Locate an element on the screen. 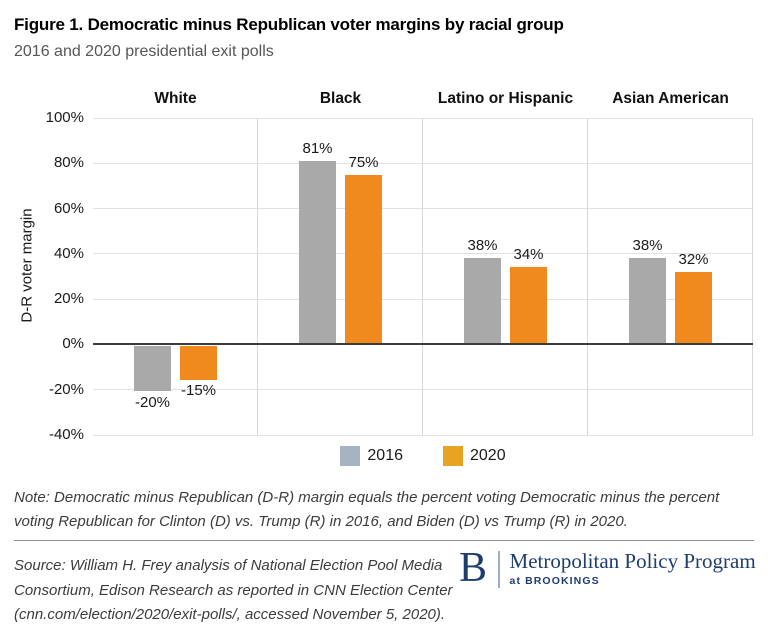  y-tick-label: 20% is located at coordinates (68, 299).